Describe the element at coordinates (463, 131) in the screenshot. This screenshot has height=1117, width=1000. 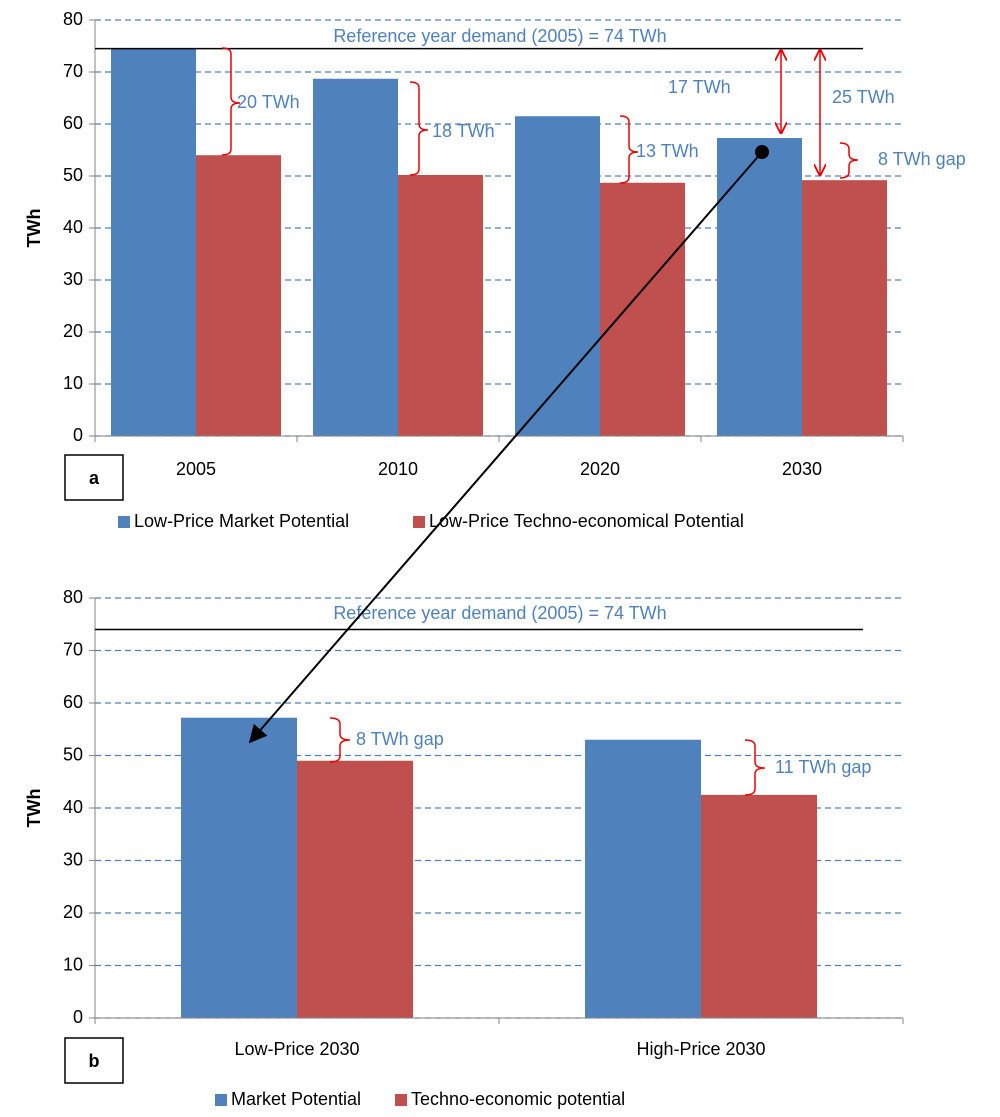
I see `annotation: 18 TWh` at that location.